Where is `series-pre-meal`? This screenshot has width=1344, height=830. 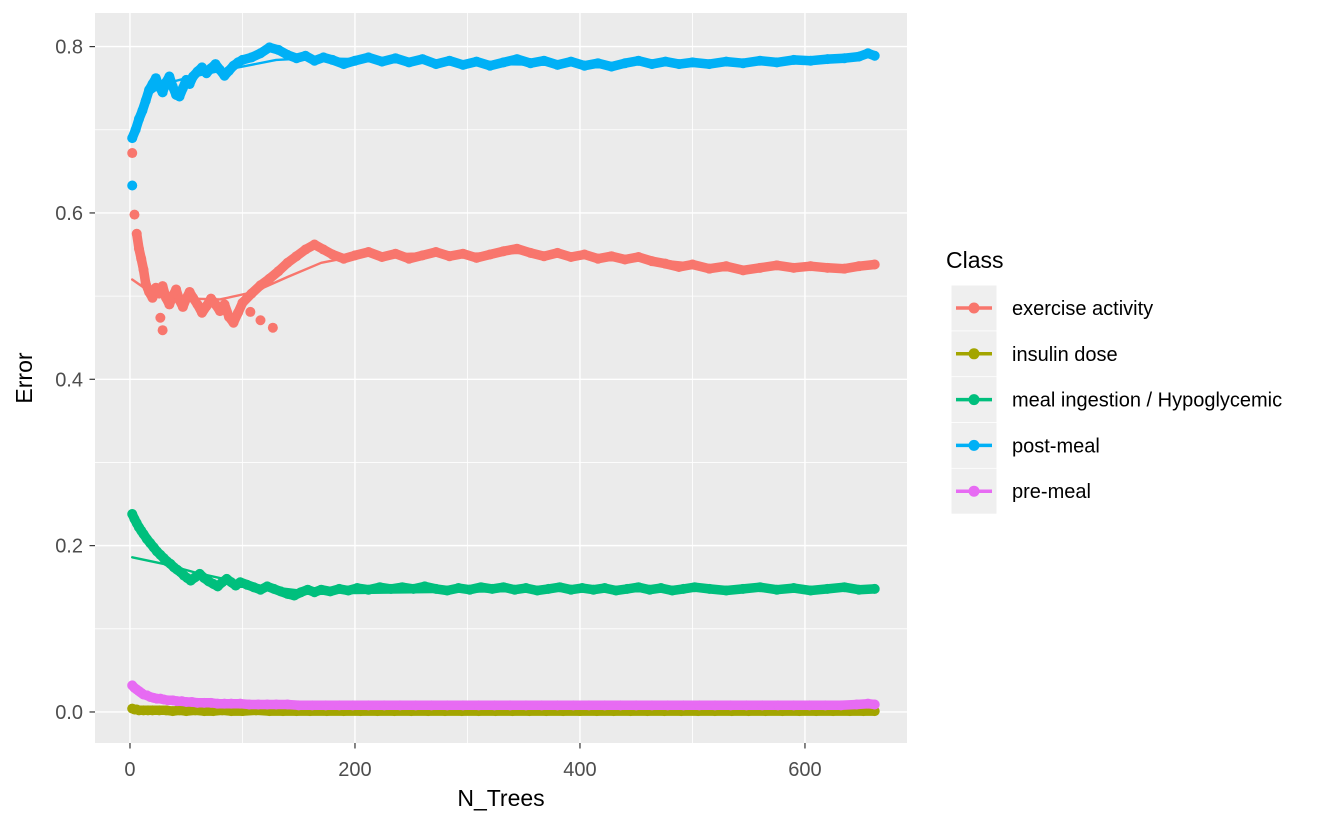 series-pre-meal is located at coordinates (503, 695).